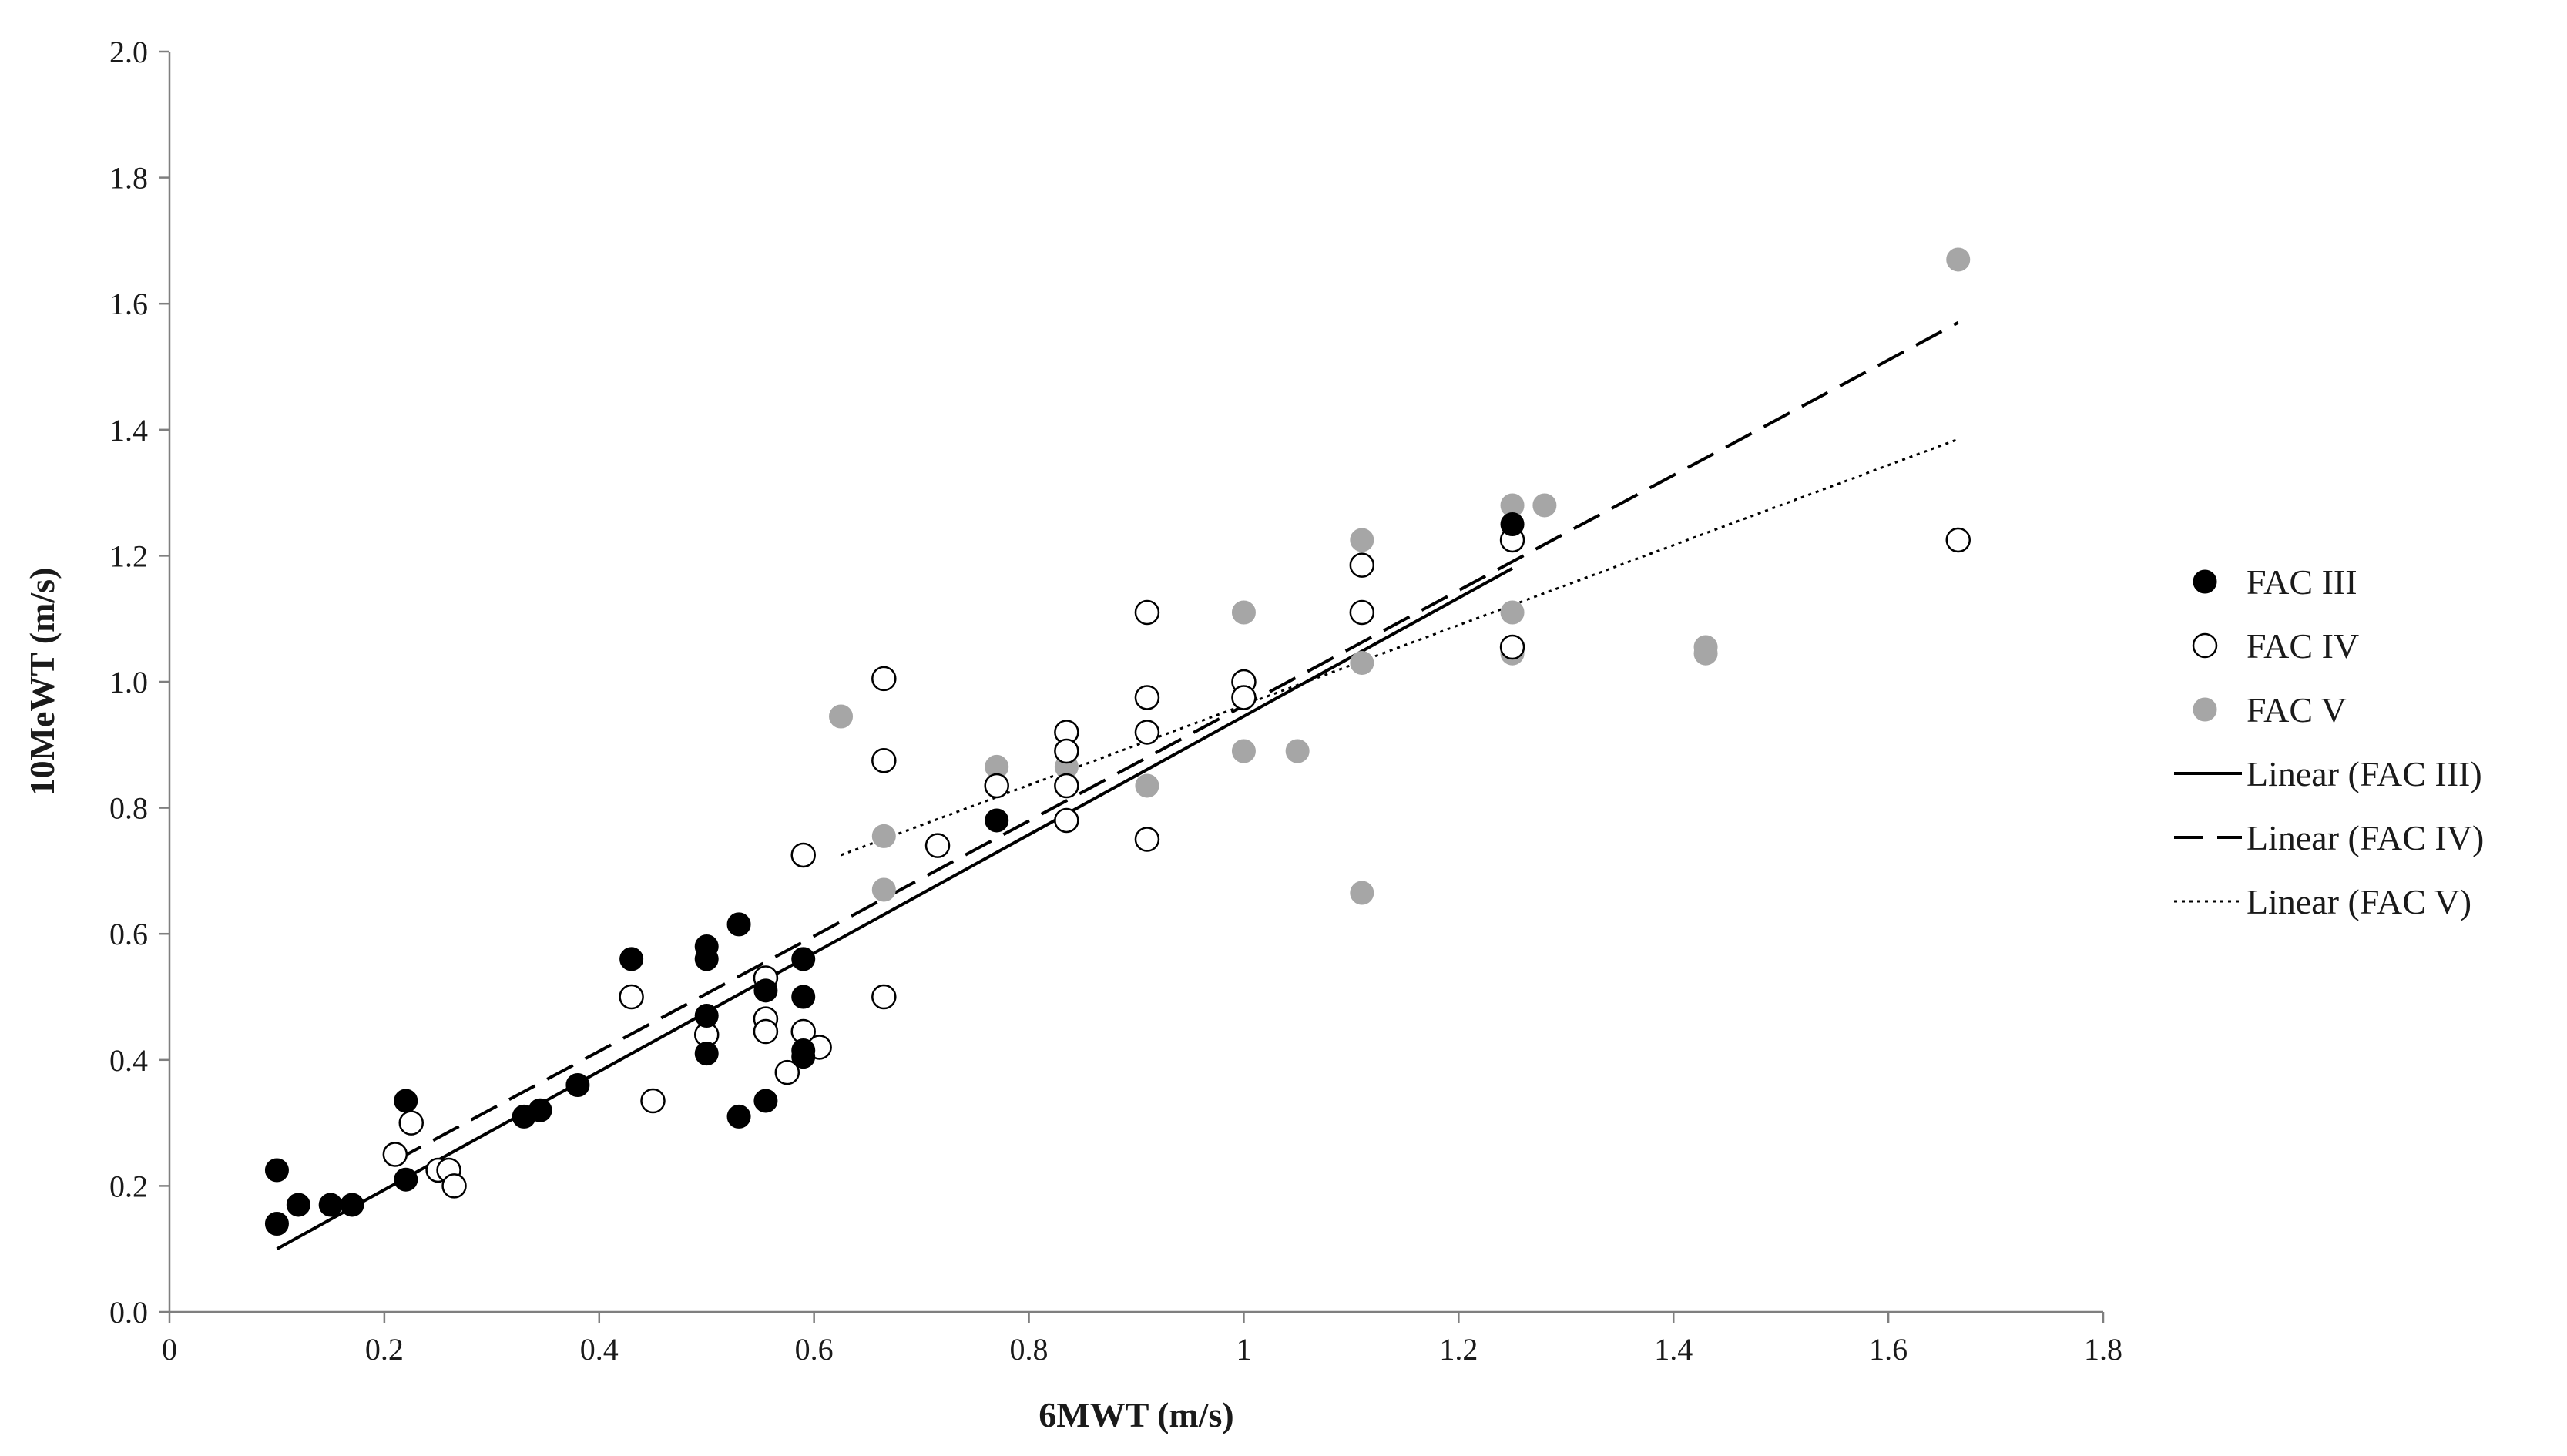 Image resolution: width=2567 pixels, height=1456 pixels. What do you see at coordinates (2364, 773) in the screenshot?
I see `legend-label-solid: Linear (FAC III)` at bounding box center [2364, 773].